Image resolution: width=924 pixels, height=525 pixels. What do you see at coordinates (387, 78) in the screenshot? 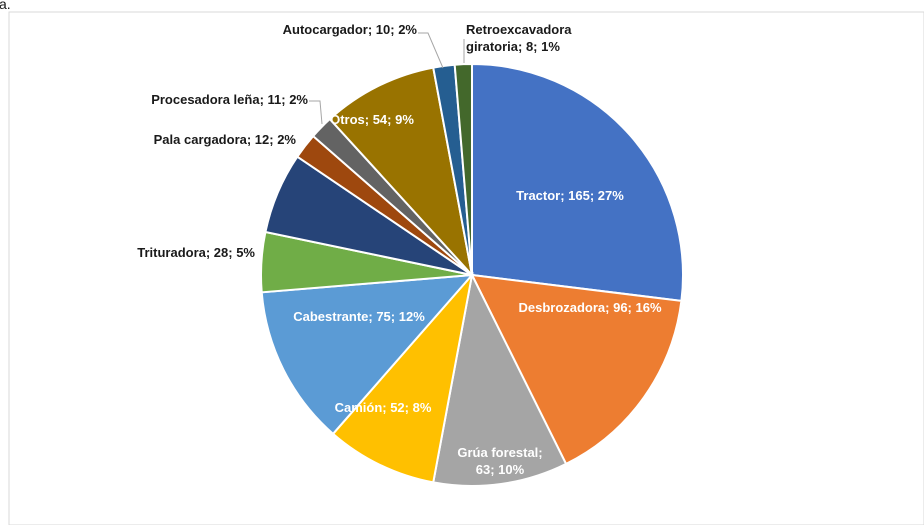
I see `leader-line-group` at bounding box center [387, 78].